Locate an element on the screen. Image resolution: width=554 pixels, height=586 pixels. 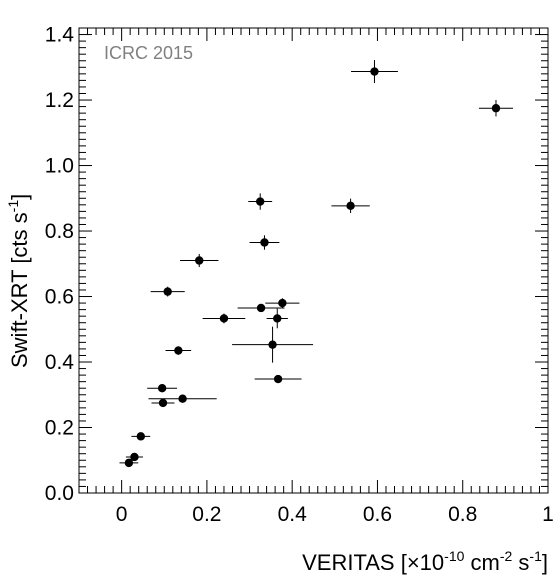
x-tick-label: 0.8 is located at coordinates (462, 514).